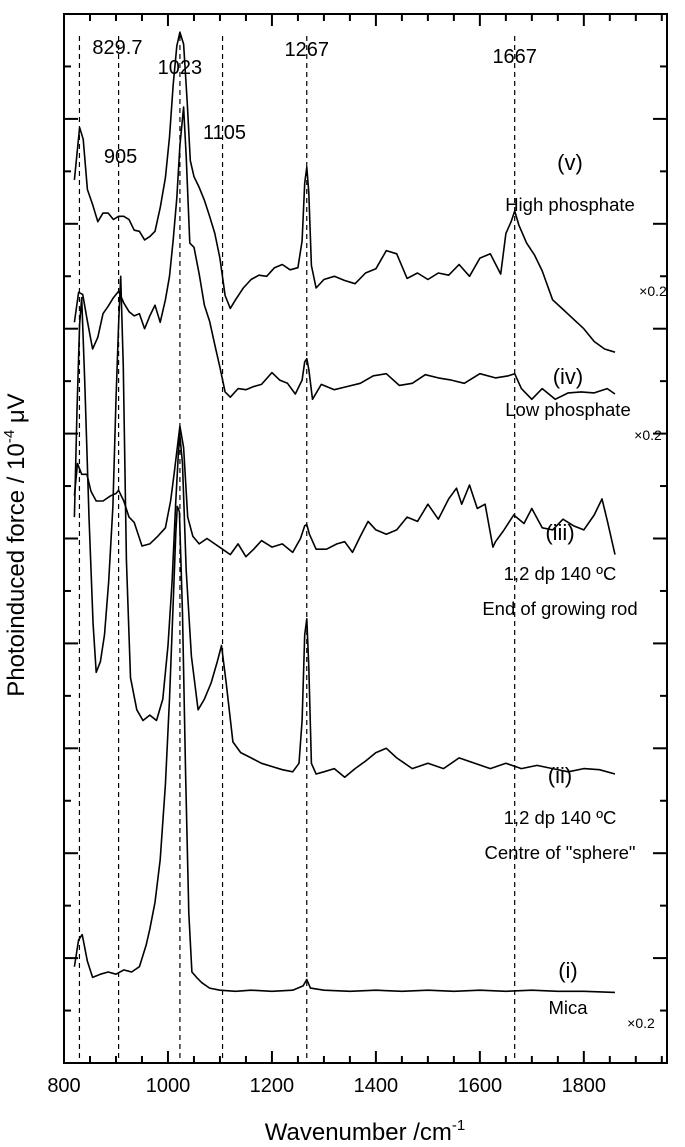 Image resolution: width=685 pixels, height=1147 pixels. I want to click on x-tick-label: 800, so click(63, 1086).